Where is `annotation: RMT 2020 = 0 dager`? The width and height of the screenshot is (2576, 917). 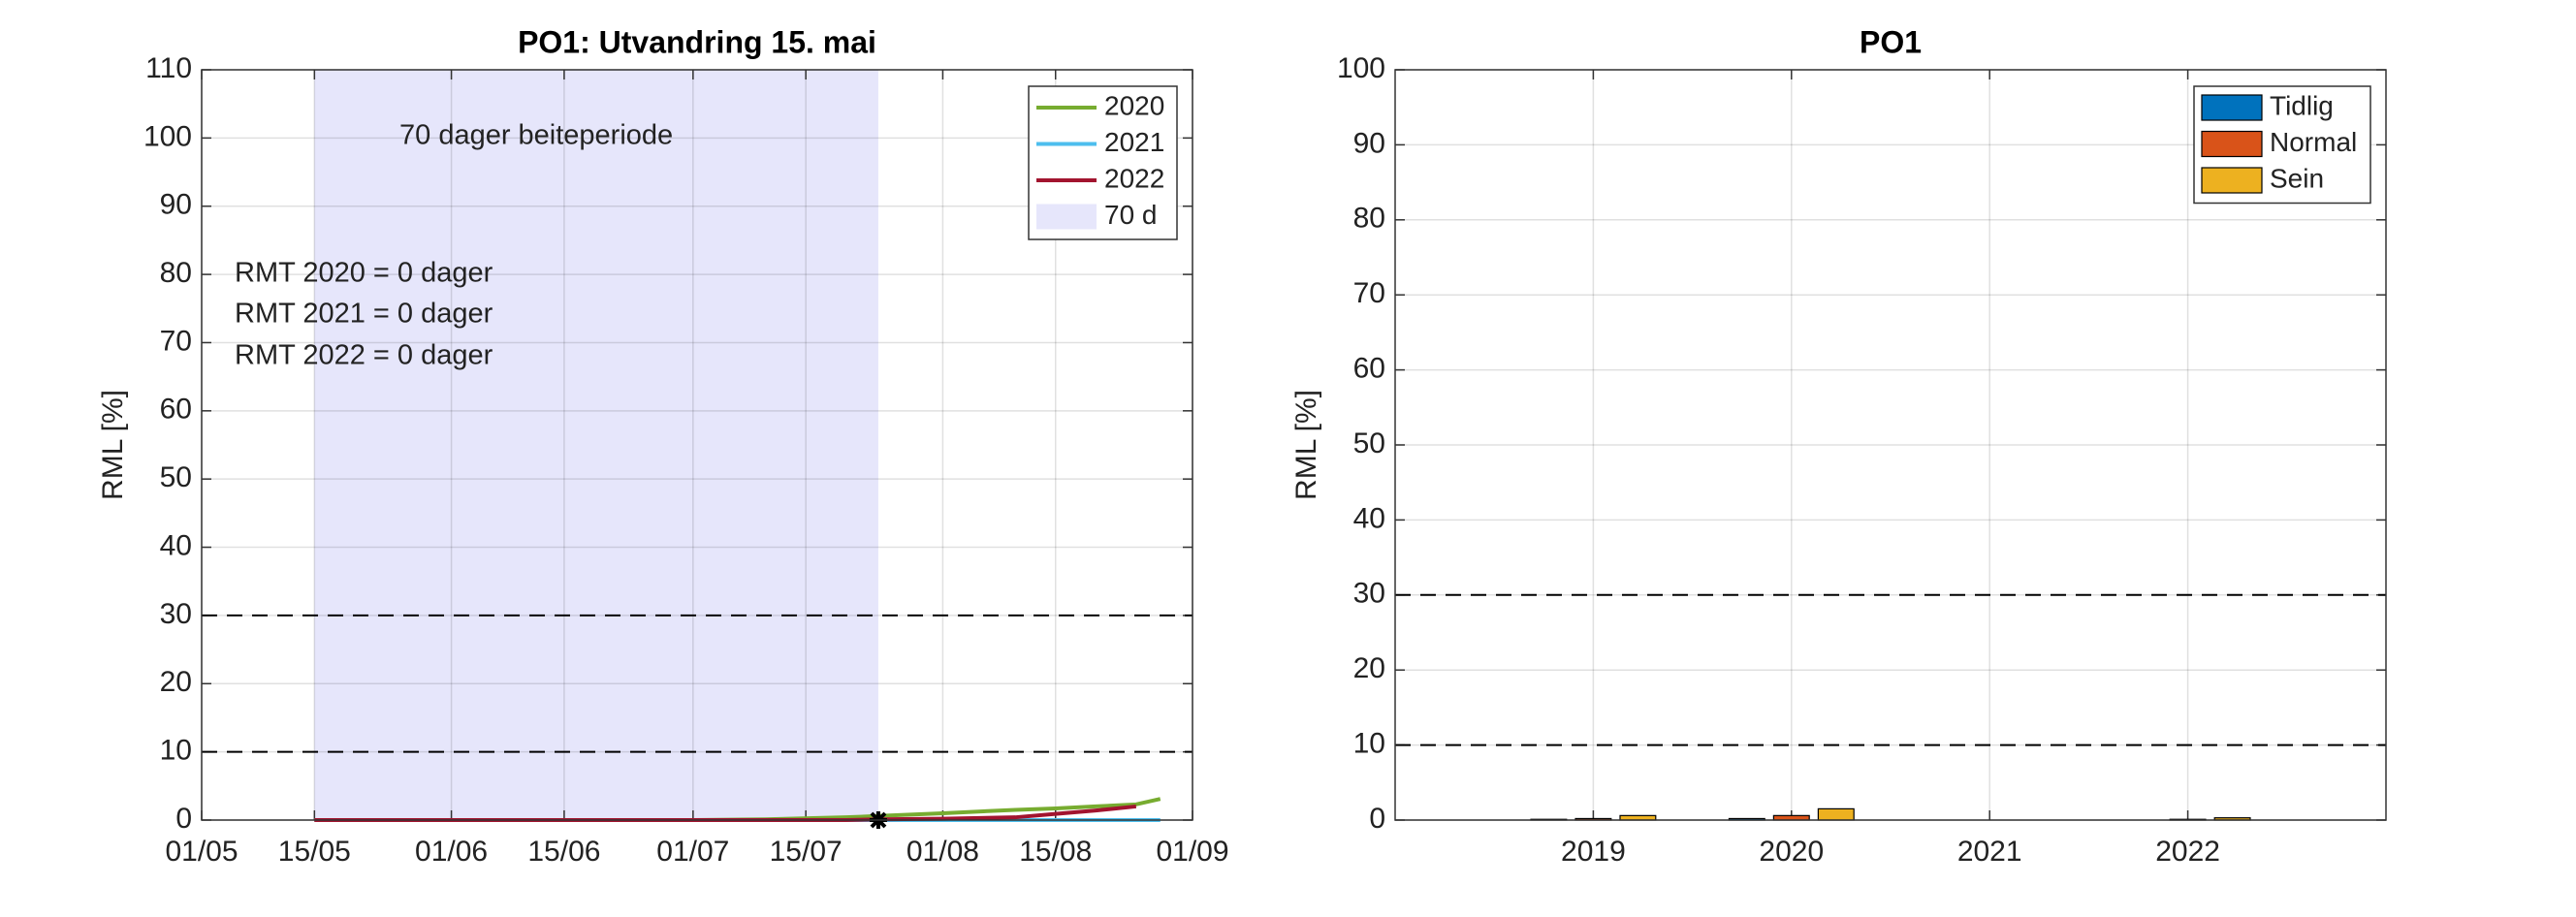
annotation: RMT 2020 = 0 dager is located at coordinates (364, 273).